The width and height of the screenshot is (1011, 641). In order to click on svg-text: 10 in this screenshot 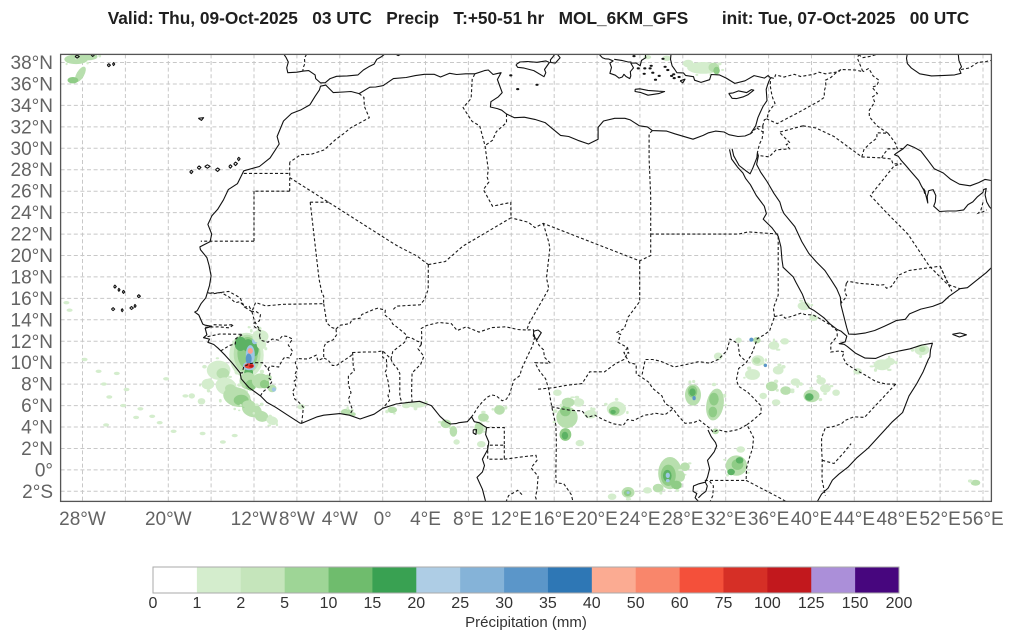, I will do `click(329, 603)`.